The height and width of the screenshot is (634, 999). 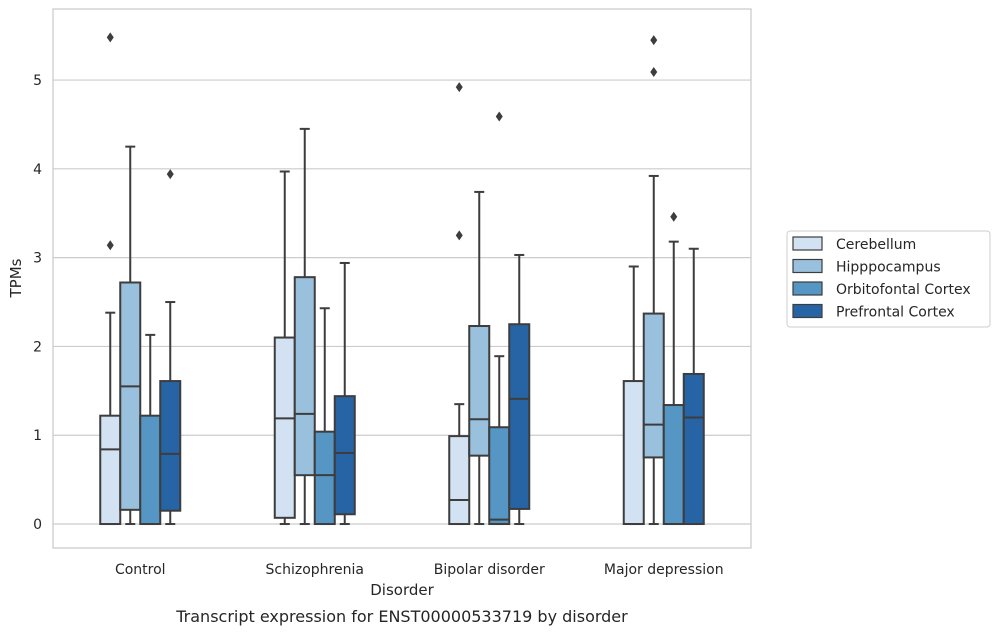 What do you see at coordinates (876, 245) in the screenshot?
I see `legend-label: Cerebellum` at bounding box center [876, 245].